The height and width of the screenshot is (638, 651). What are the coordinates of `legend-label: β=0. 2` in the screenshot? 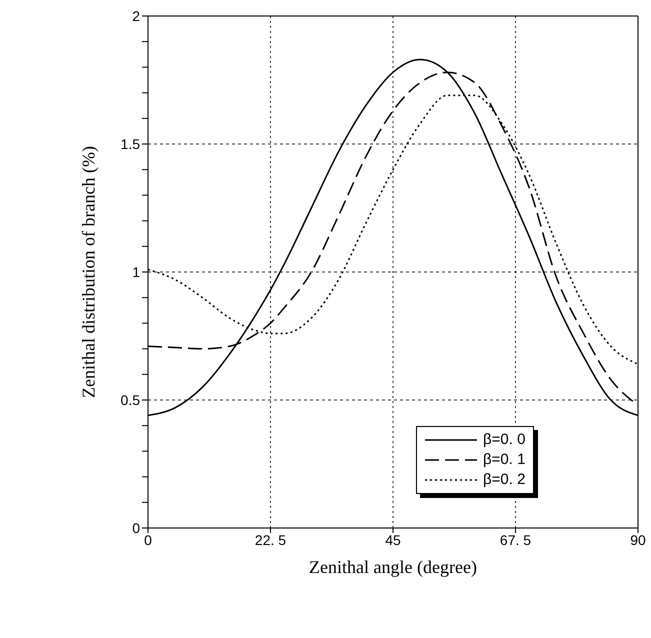 It's located at (504, 480).